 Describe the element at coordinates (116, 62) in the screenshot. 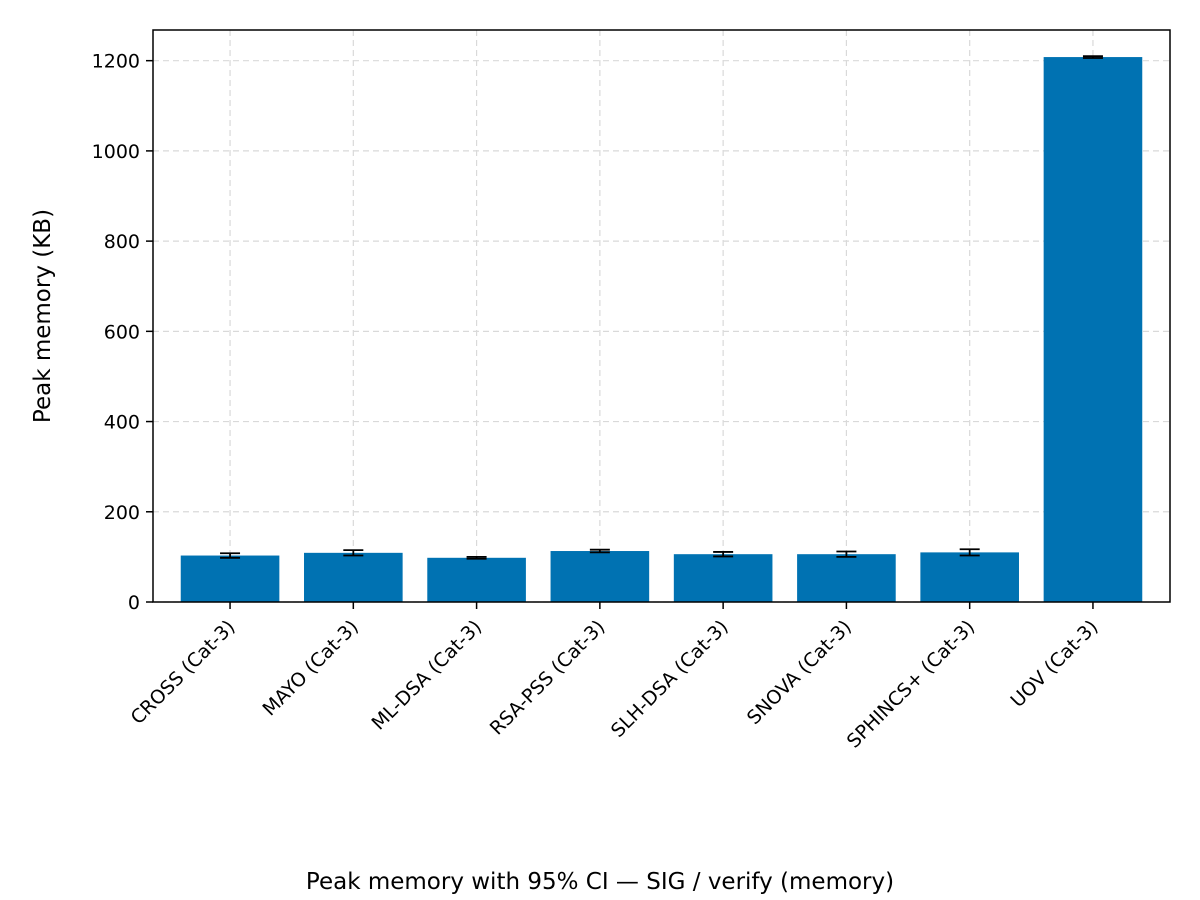

I see `y-tick-label: 1200` at that location.